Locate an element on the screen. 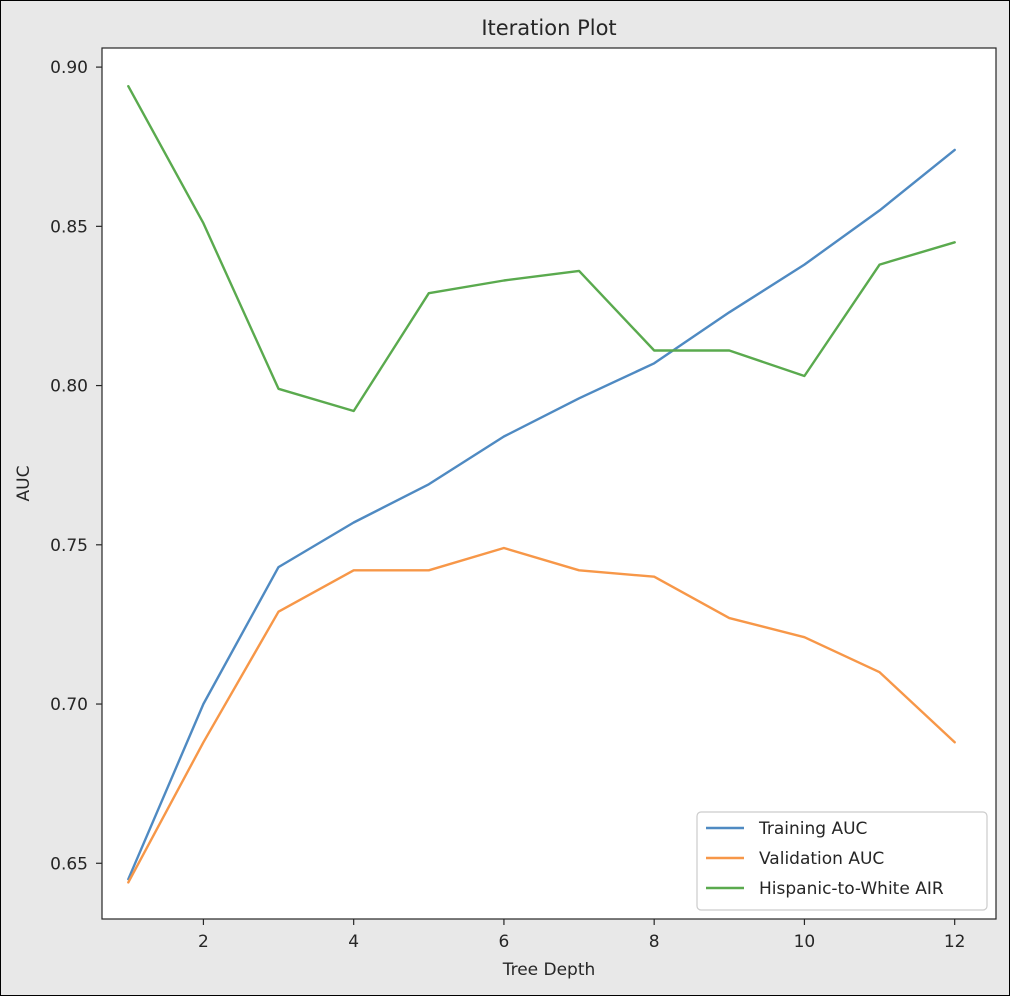  y-tick-label: 0.85 is located at coordinates (69, 227).